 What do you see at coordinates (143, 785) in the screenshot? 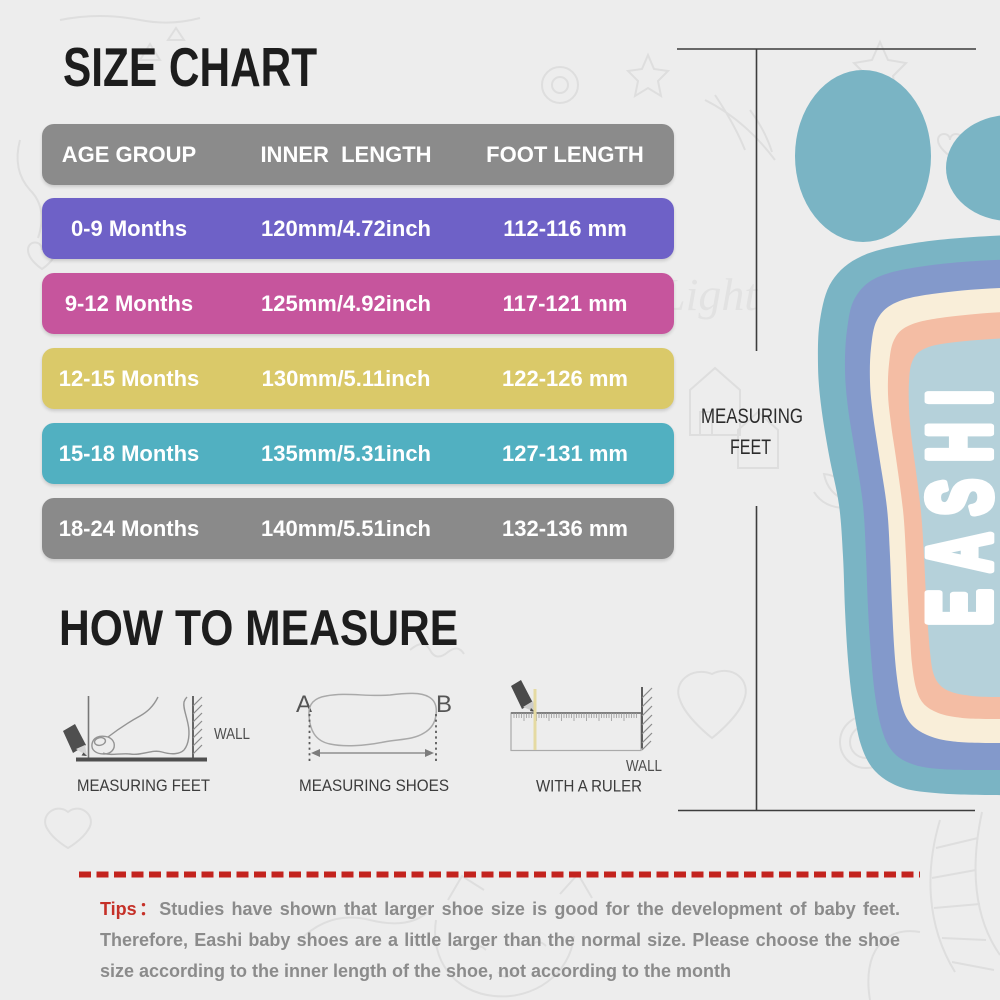
I see `svg-text: MEASURING FEET` at bounding box center [143, 785].